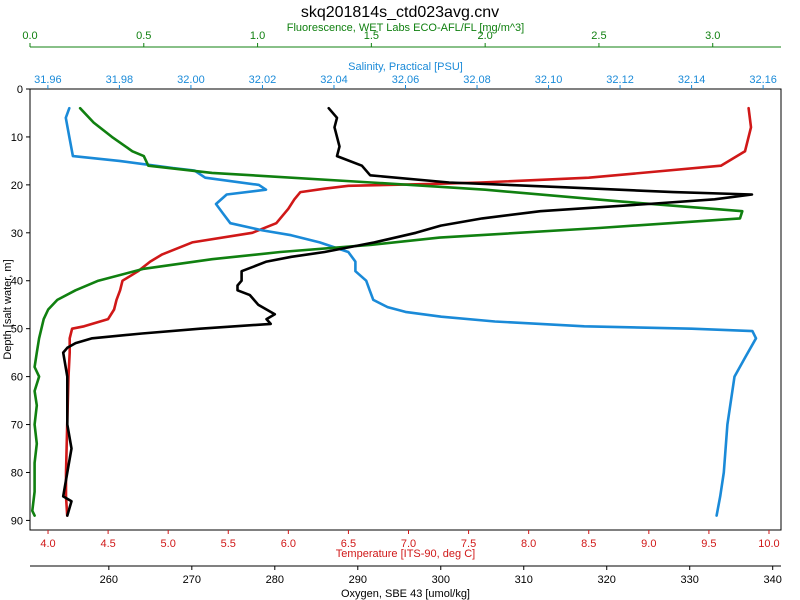 The image size is (800, 600). Describe the element at coordinates (257, 36) in the screenshot. I see `fluorescence-tick-label: 1.0` at that location.